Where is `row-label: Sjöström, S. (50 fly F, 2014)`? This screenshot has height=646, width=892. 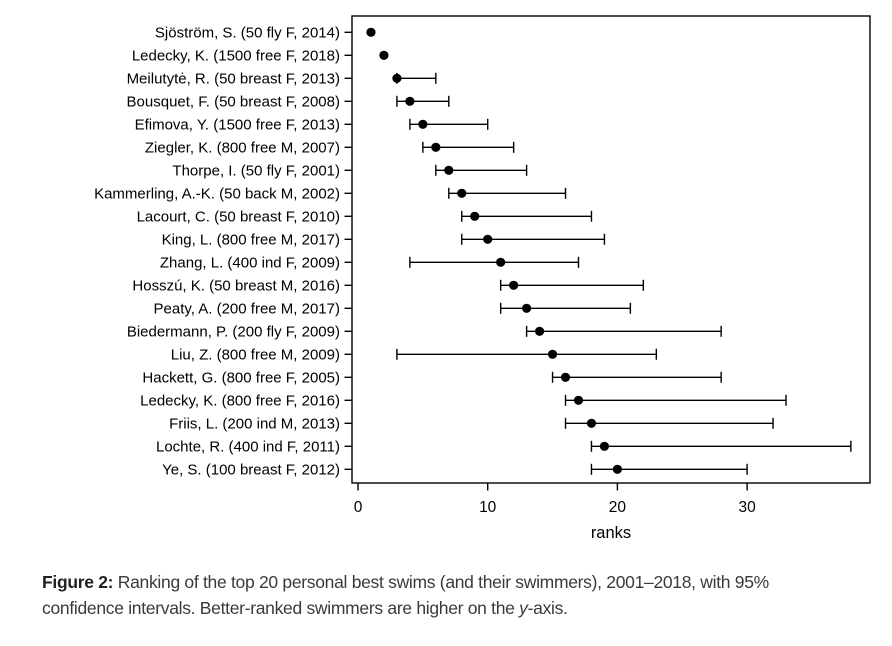
row-label: Sjöström, S. (50 fly F, 2014) is located at coordinates (247, 32).